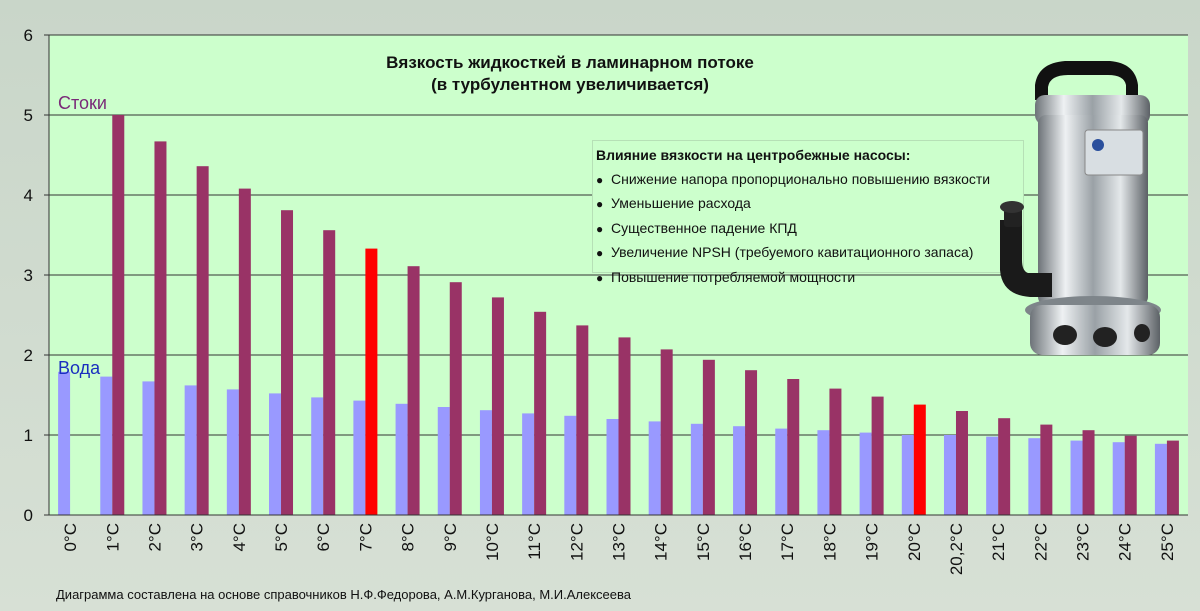 This screenshot has width=1200, height=611. Describe the element at coordinates (619, 542) in the screenshot. I see `x-tick-label: 13°C` at that location.